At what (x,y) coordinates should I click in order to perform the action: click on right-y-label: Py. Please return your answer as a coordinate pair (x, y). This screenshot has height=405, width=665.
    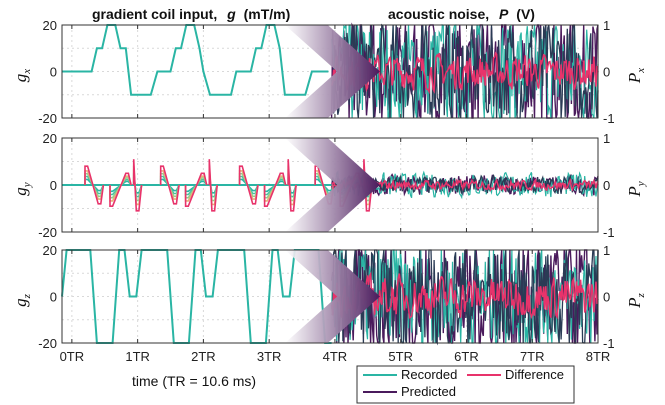
    Looking at the image, I should click on (636, 189).